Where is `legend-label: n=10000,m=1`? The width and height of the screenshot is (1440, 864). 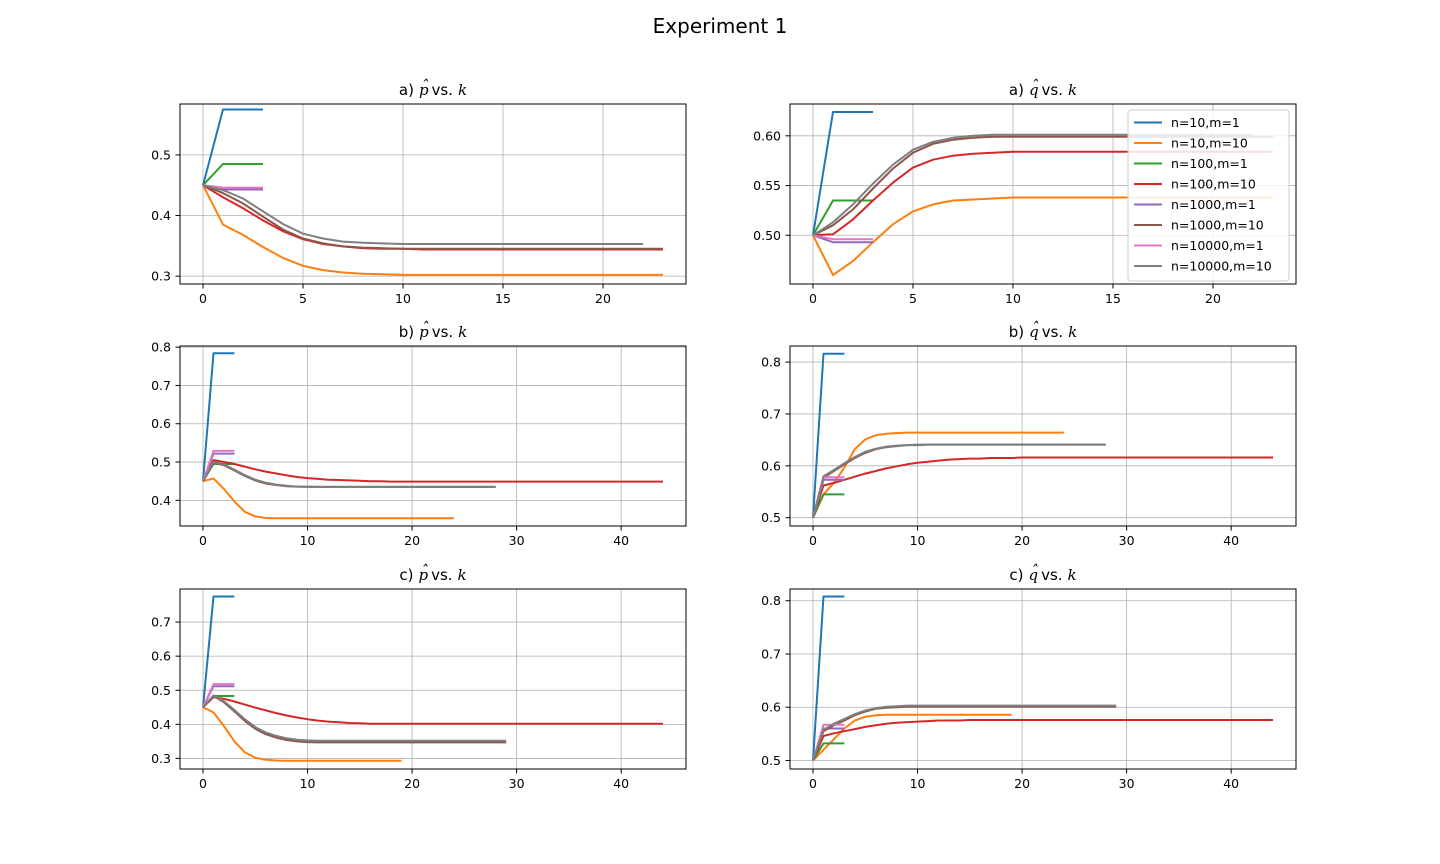
legend-label: n=10000,m=1 is located at coordinates (1217, 245).